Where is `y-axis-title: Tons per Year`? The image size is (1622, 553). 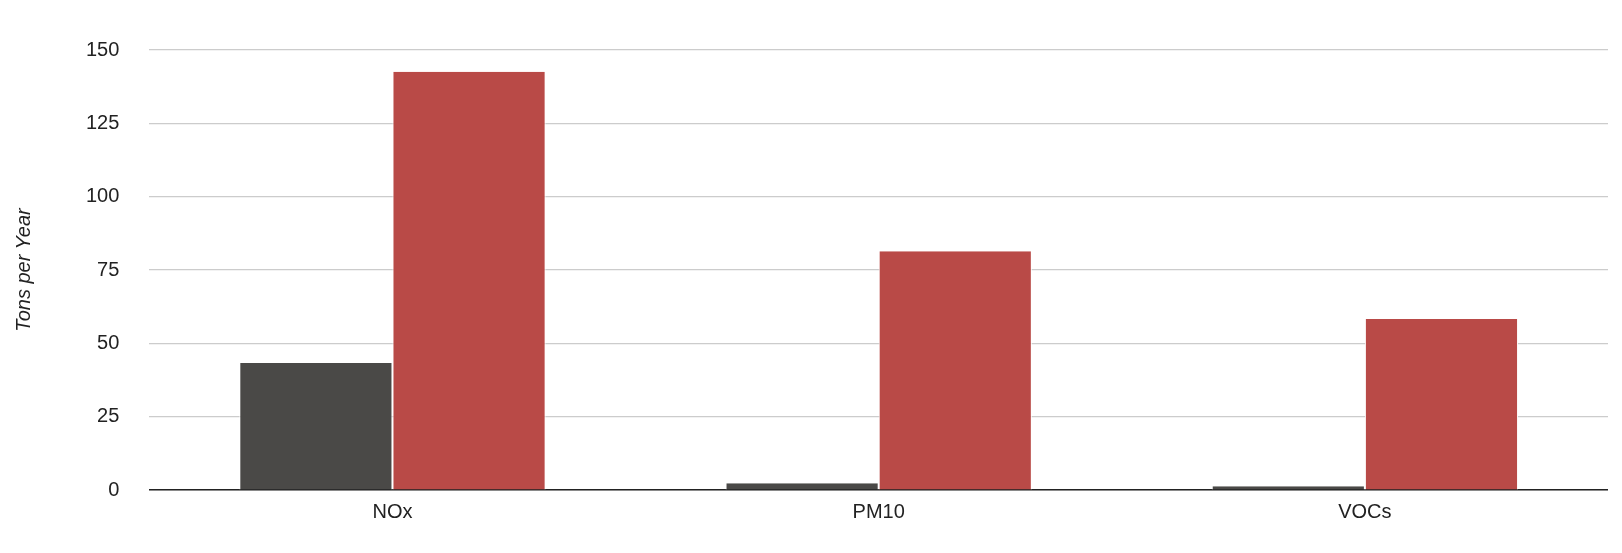
y-axis-title: Tons per Year is located at coordinates (22, 269).